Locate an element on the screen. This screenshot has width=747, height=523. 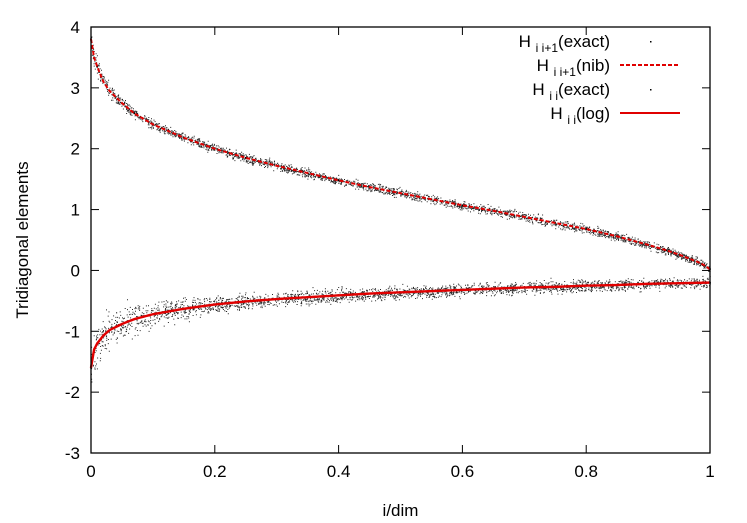
y-tick-label: 4 is located at coordinates (75, 27).